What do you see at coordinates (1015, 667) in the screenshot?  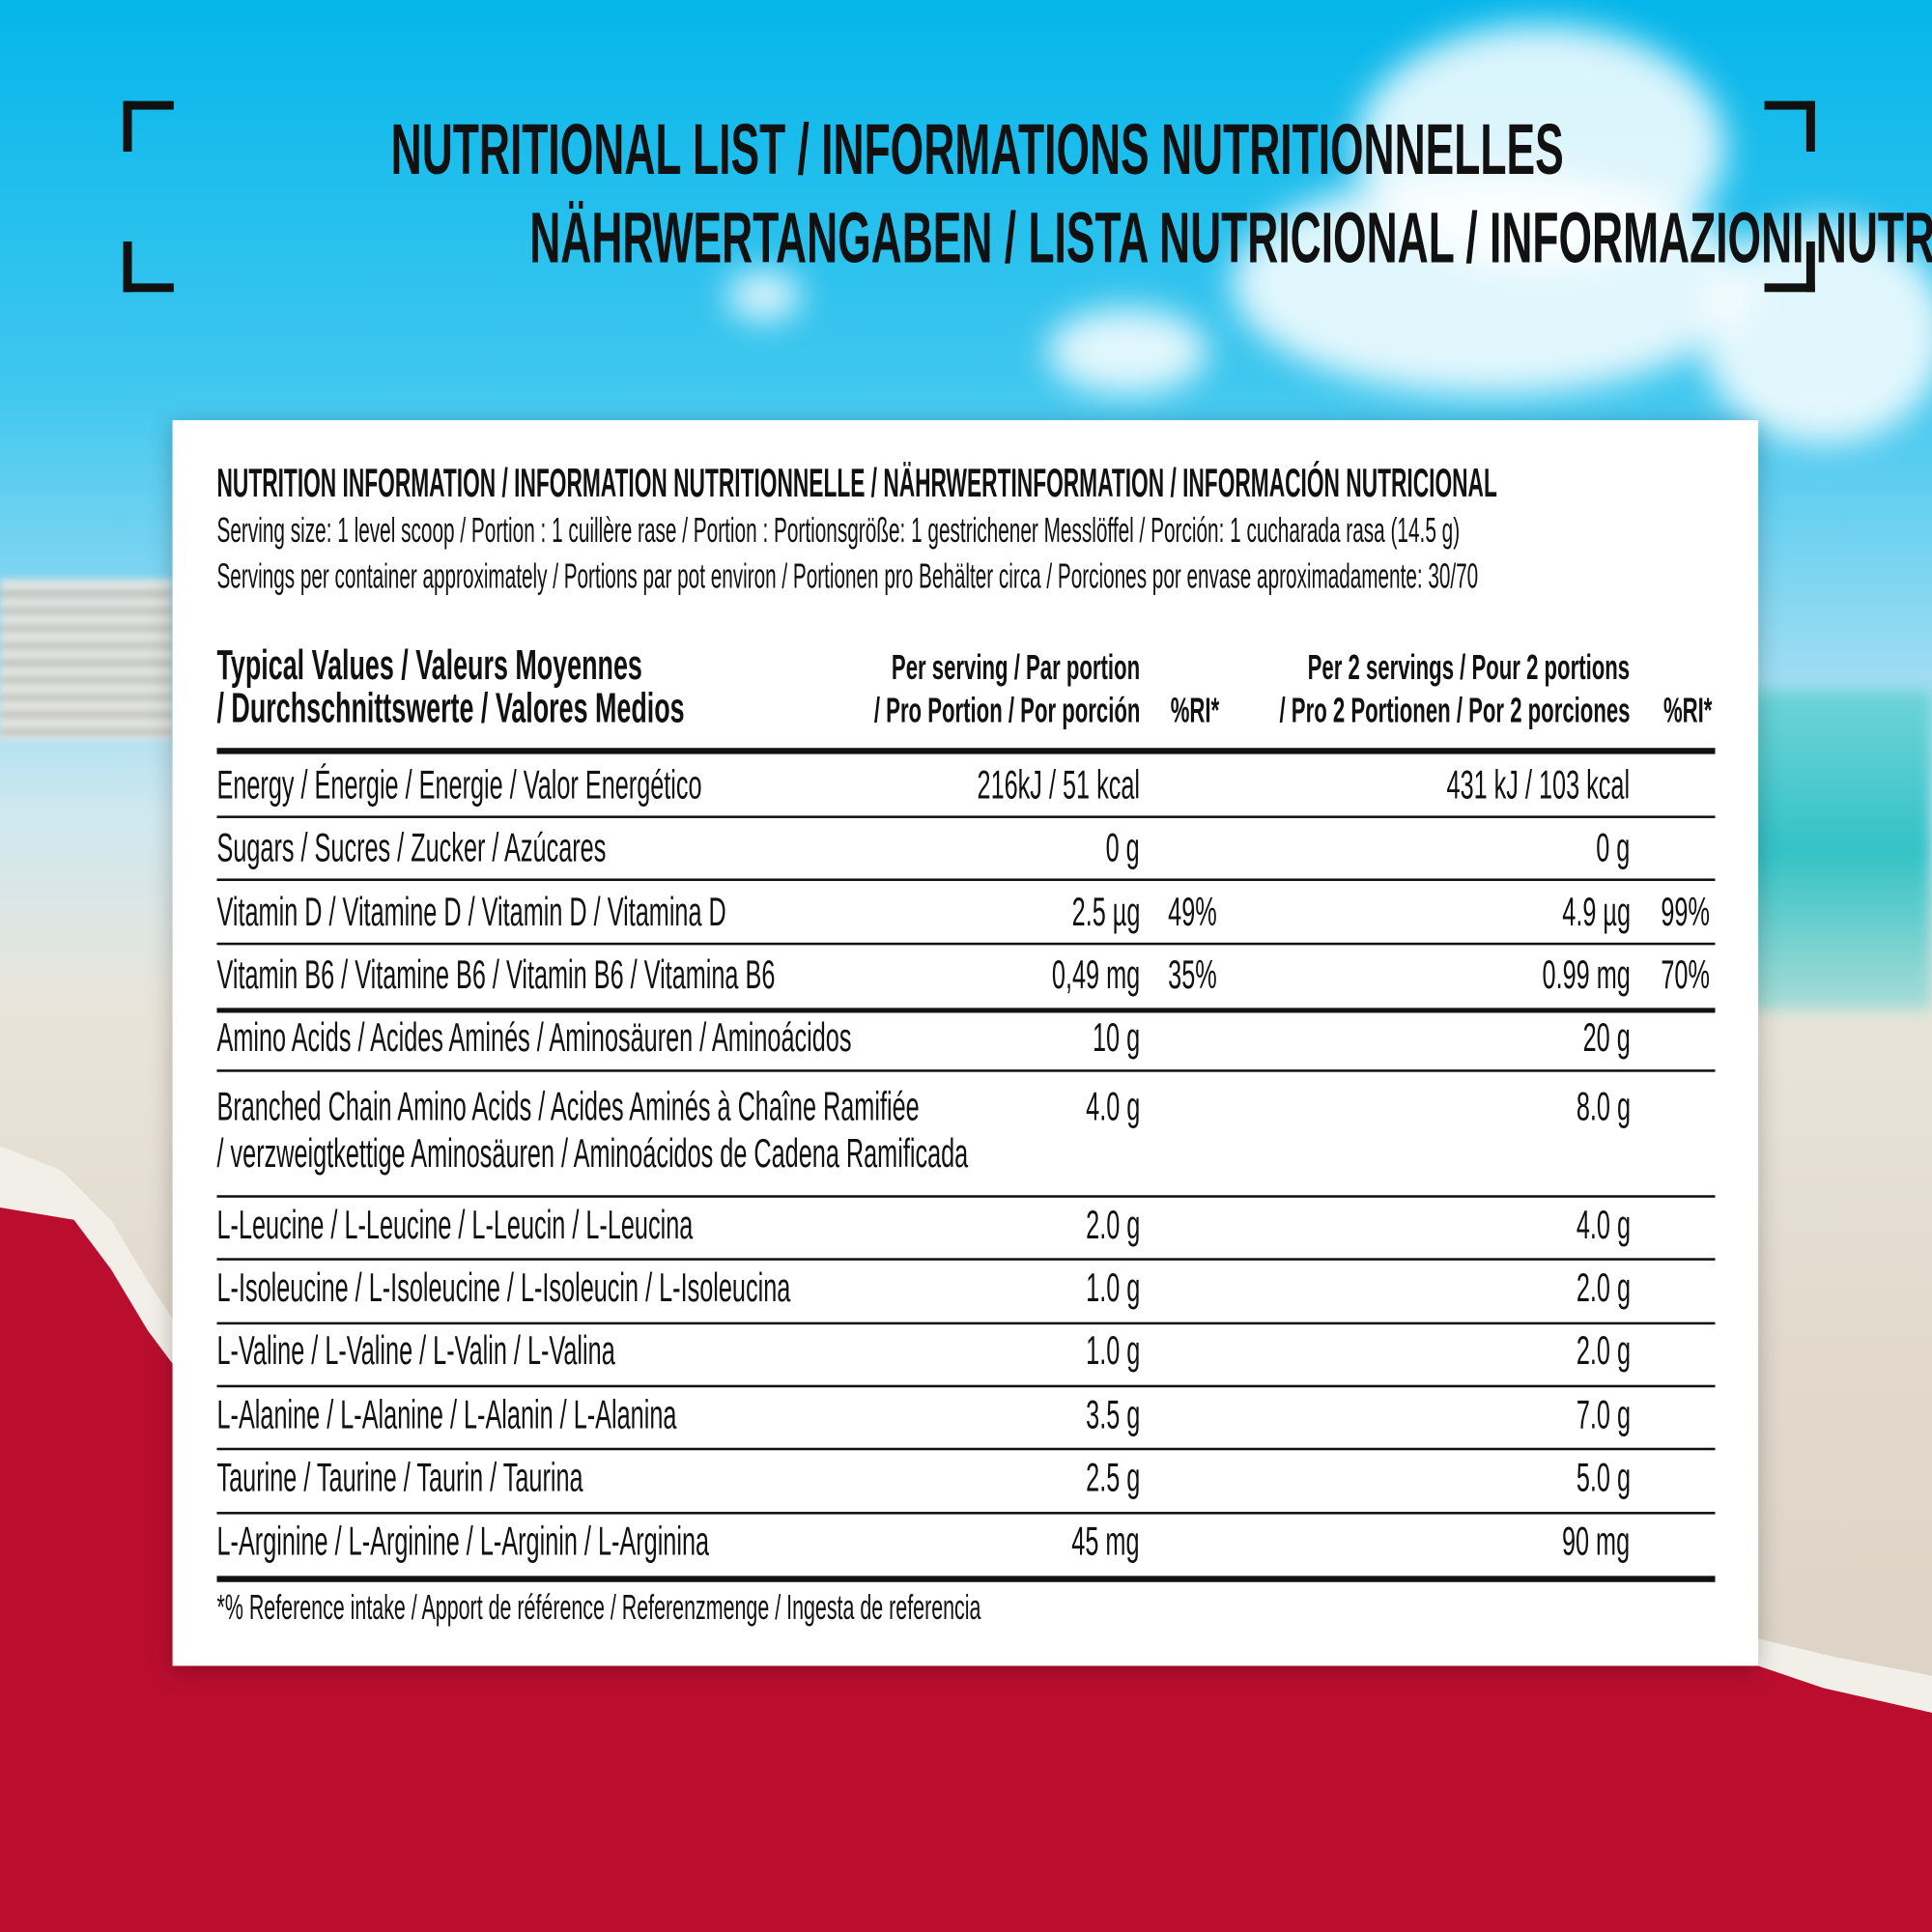 I see `col-header-per-serving-1: Per serving / Par portion` at bounding box center [1015, 667].